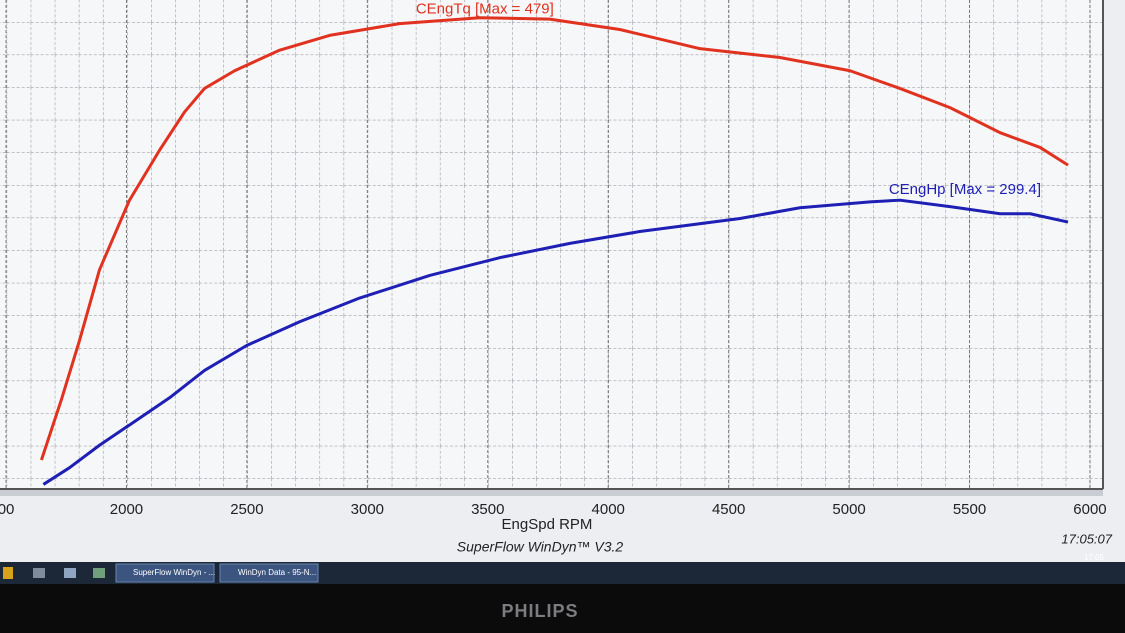  Describe the element at coordinates (367, 509) in the screenshot. I see `x-tick-label: 3000` at that location.